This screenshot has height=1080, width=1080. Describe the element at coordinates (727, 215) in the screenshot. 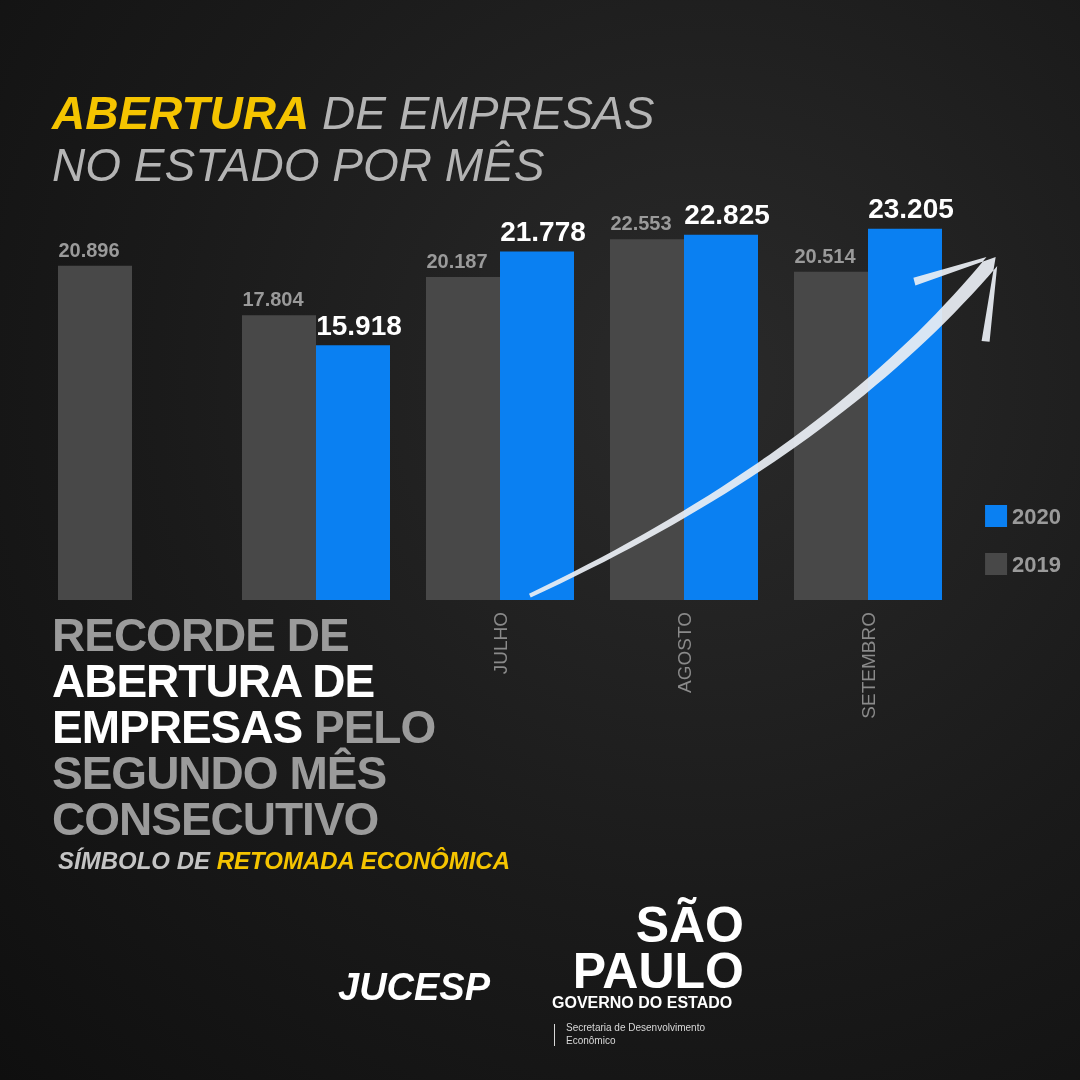

I see `data-label: 22.825` at that location.